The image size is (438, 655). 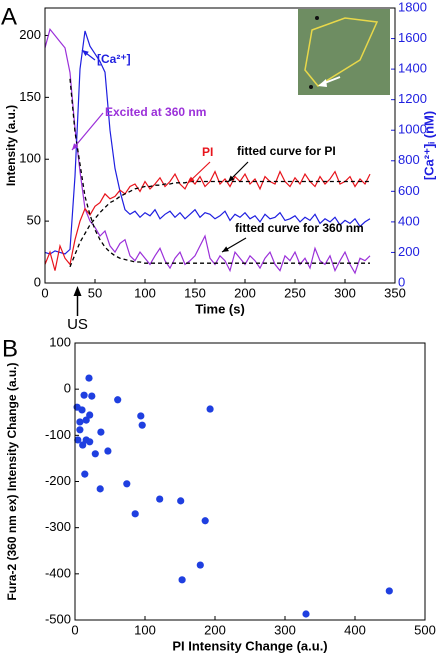 What do you see at coordinates (249, 645) in the screenshot?
I see `x-axis-label: PI Intensity Change (a.u.)` at bounding box center [249, 645].